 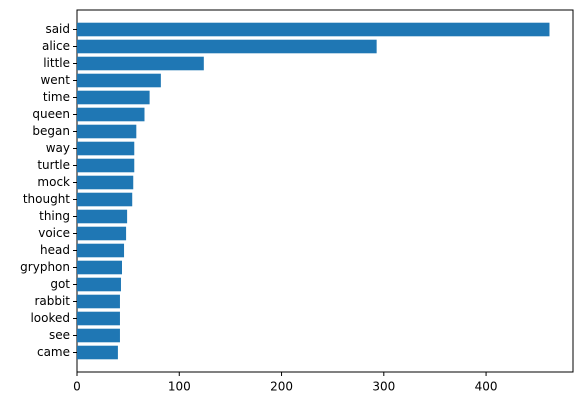 What do you see at coordinates (56, 63) in the screenshot?
I see `y-tick-label: little` at bounding box center [56, 63].